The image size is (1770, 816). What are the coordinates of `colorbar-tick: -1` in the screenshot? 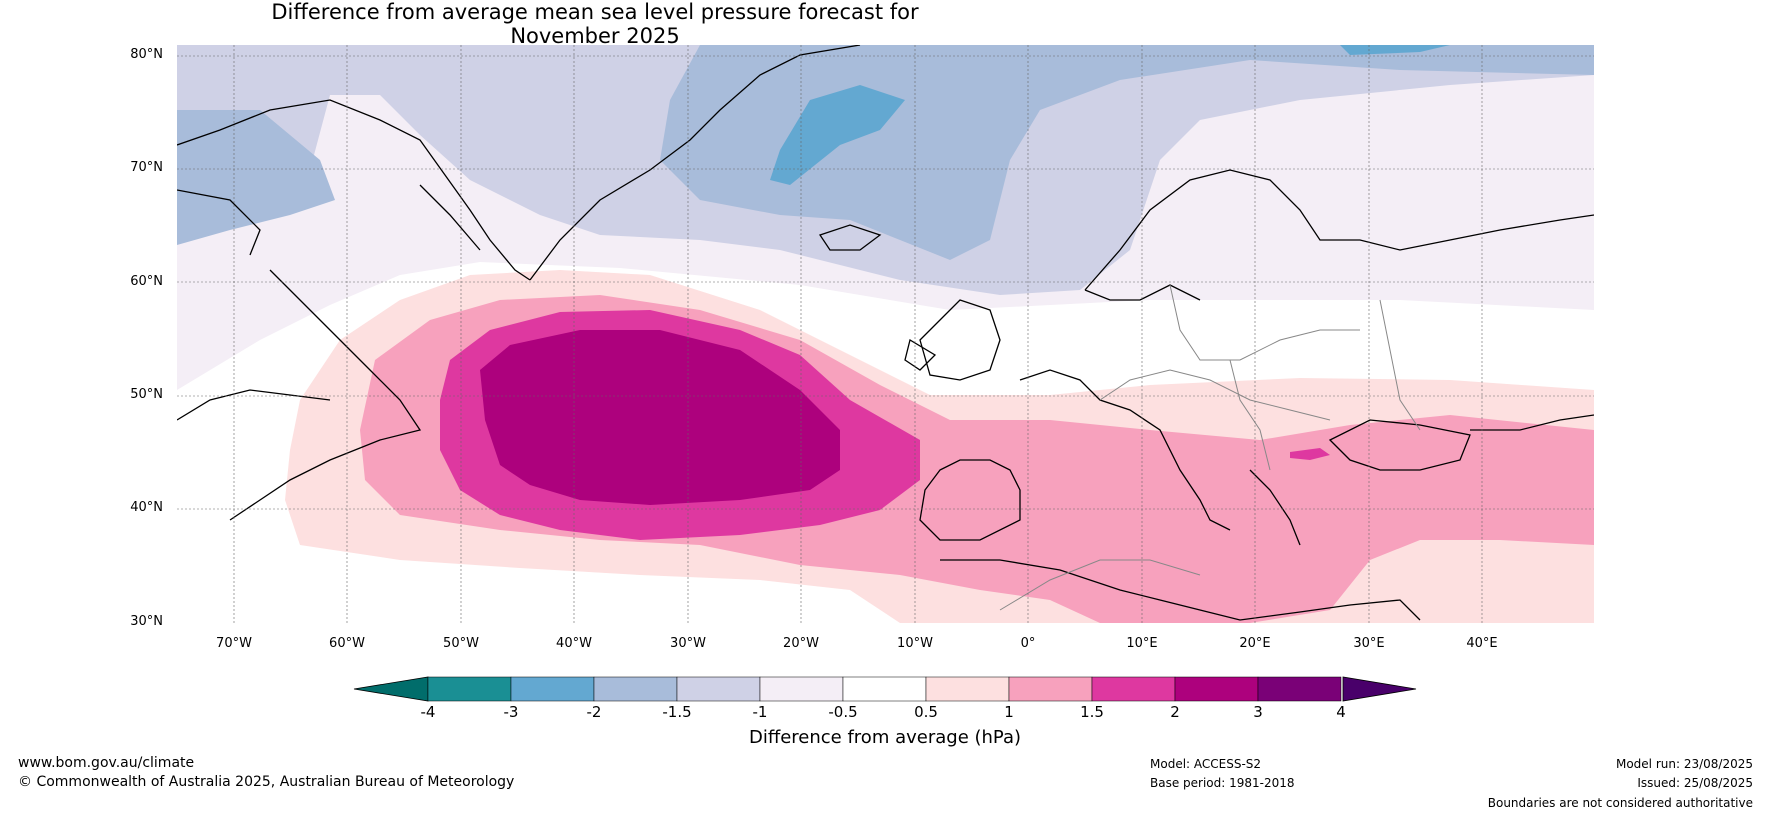 It's located at (760, 712).